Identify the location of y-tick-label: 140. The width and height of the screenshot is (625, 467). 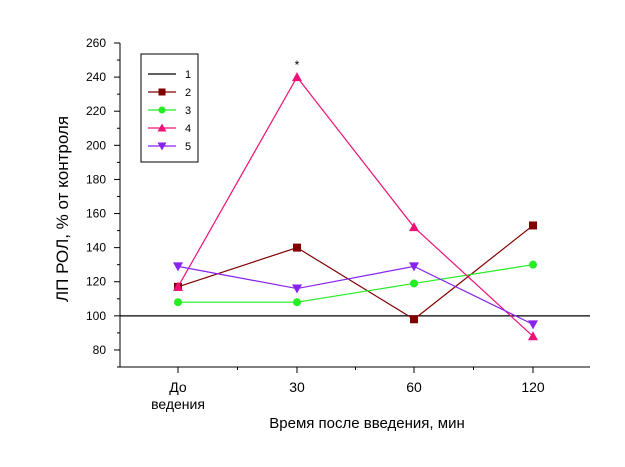
(96, 248).